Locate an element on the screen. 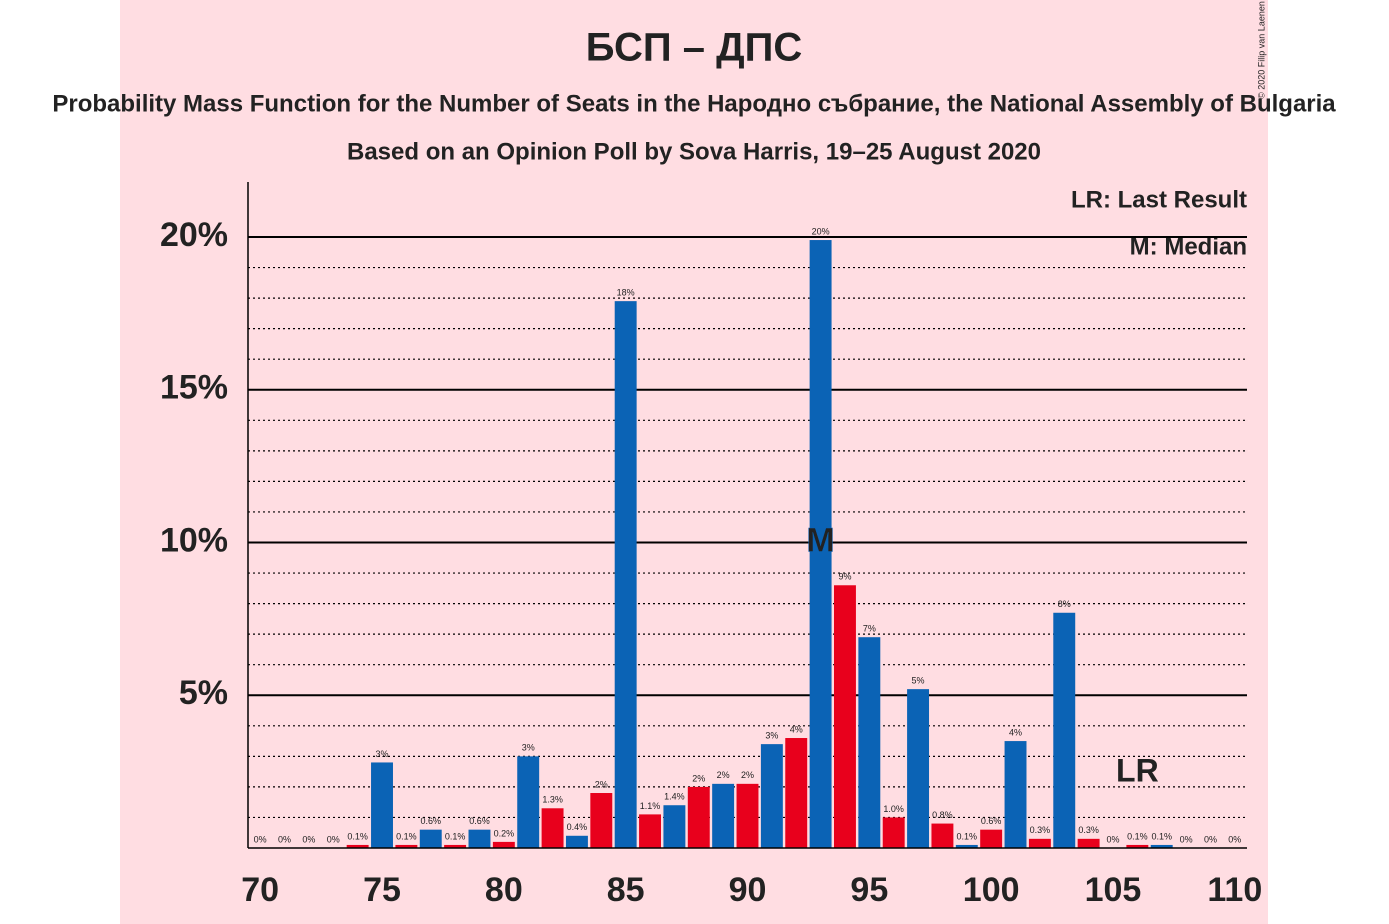 The image size is (1389, 924). value-label: 1.1% is located at coordinates (650, 806).